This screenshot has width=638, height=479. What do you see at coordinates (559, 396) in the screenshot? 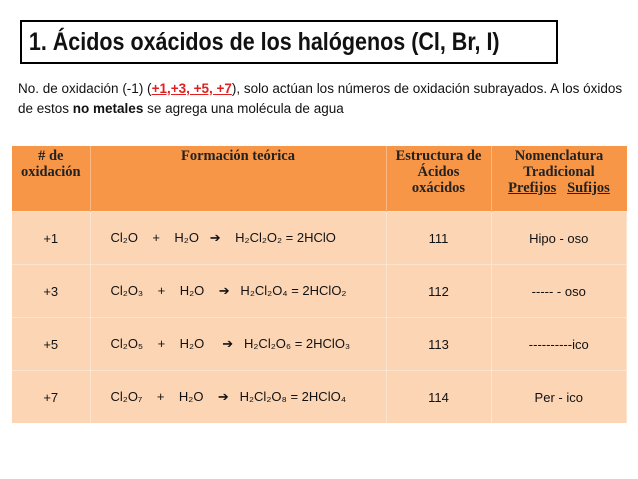
I see `nomenclature-cell: Per - ico` at bounding box center [559, 396].